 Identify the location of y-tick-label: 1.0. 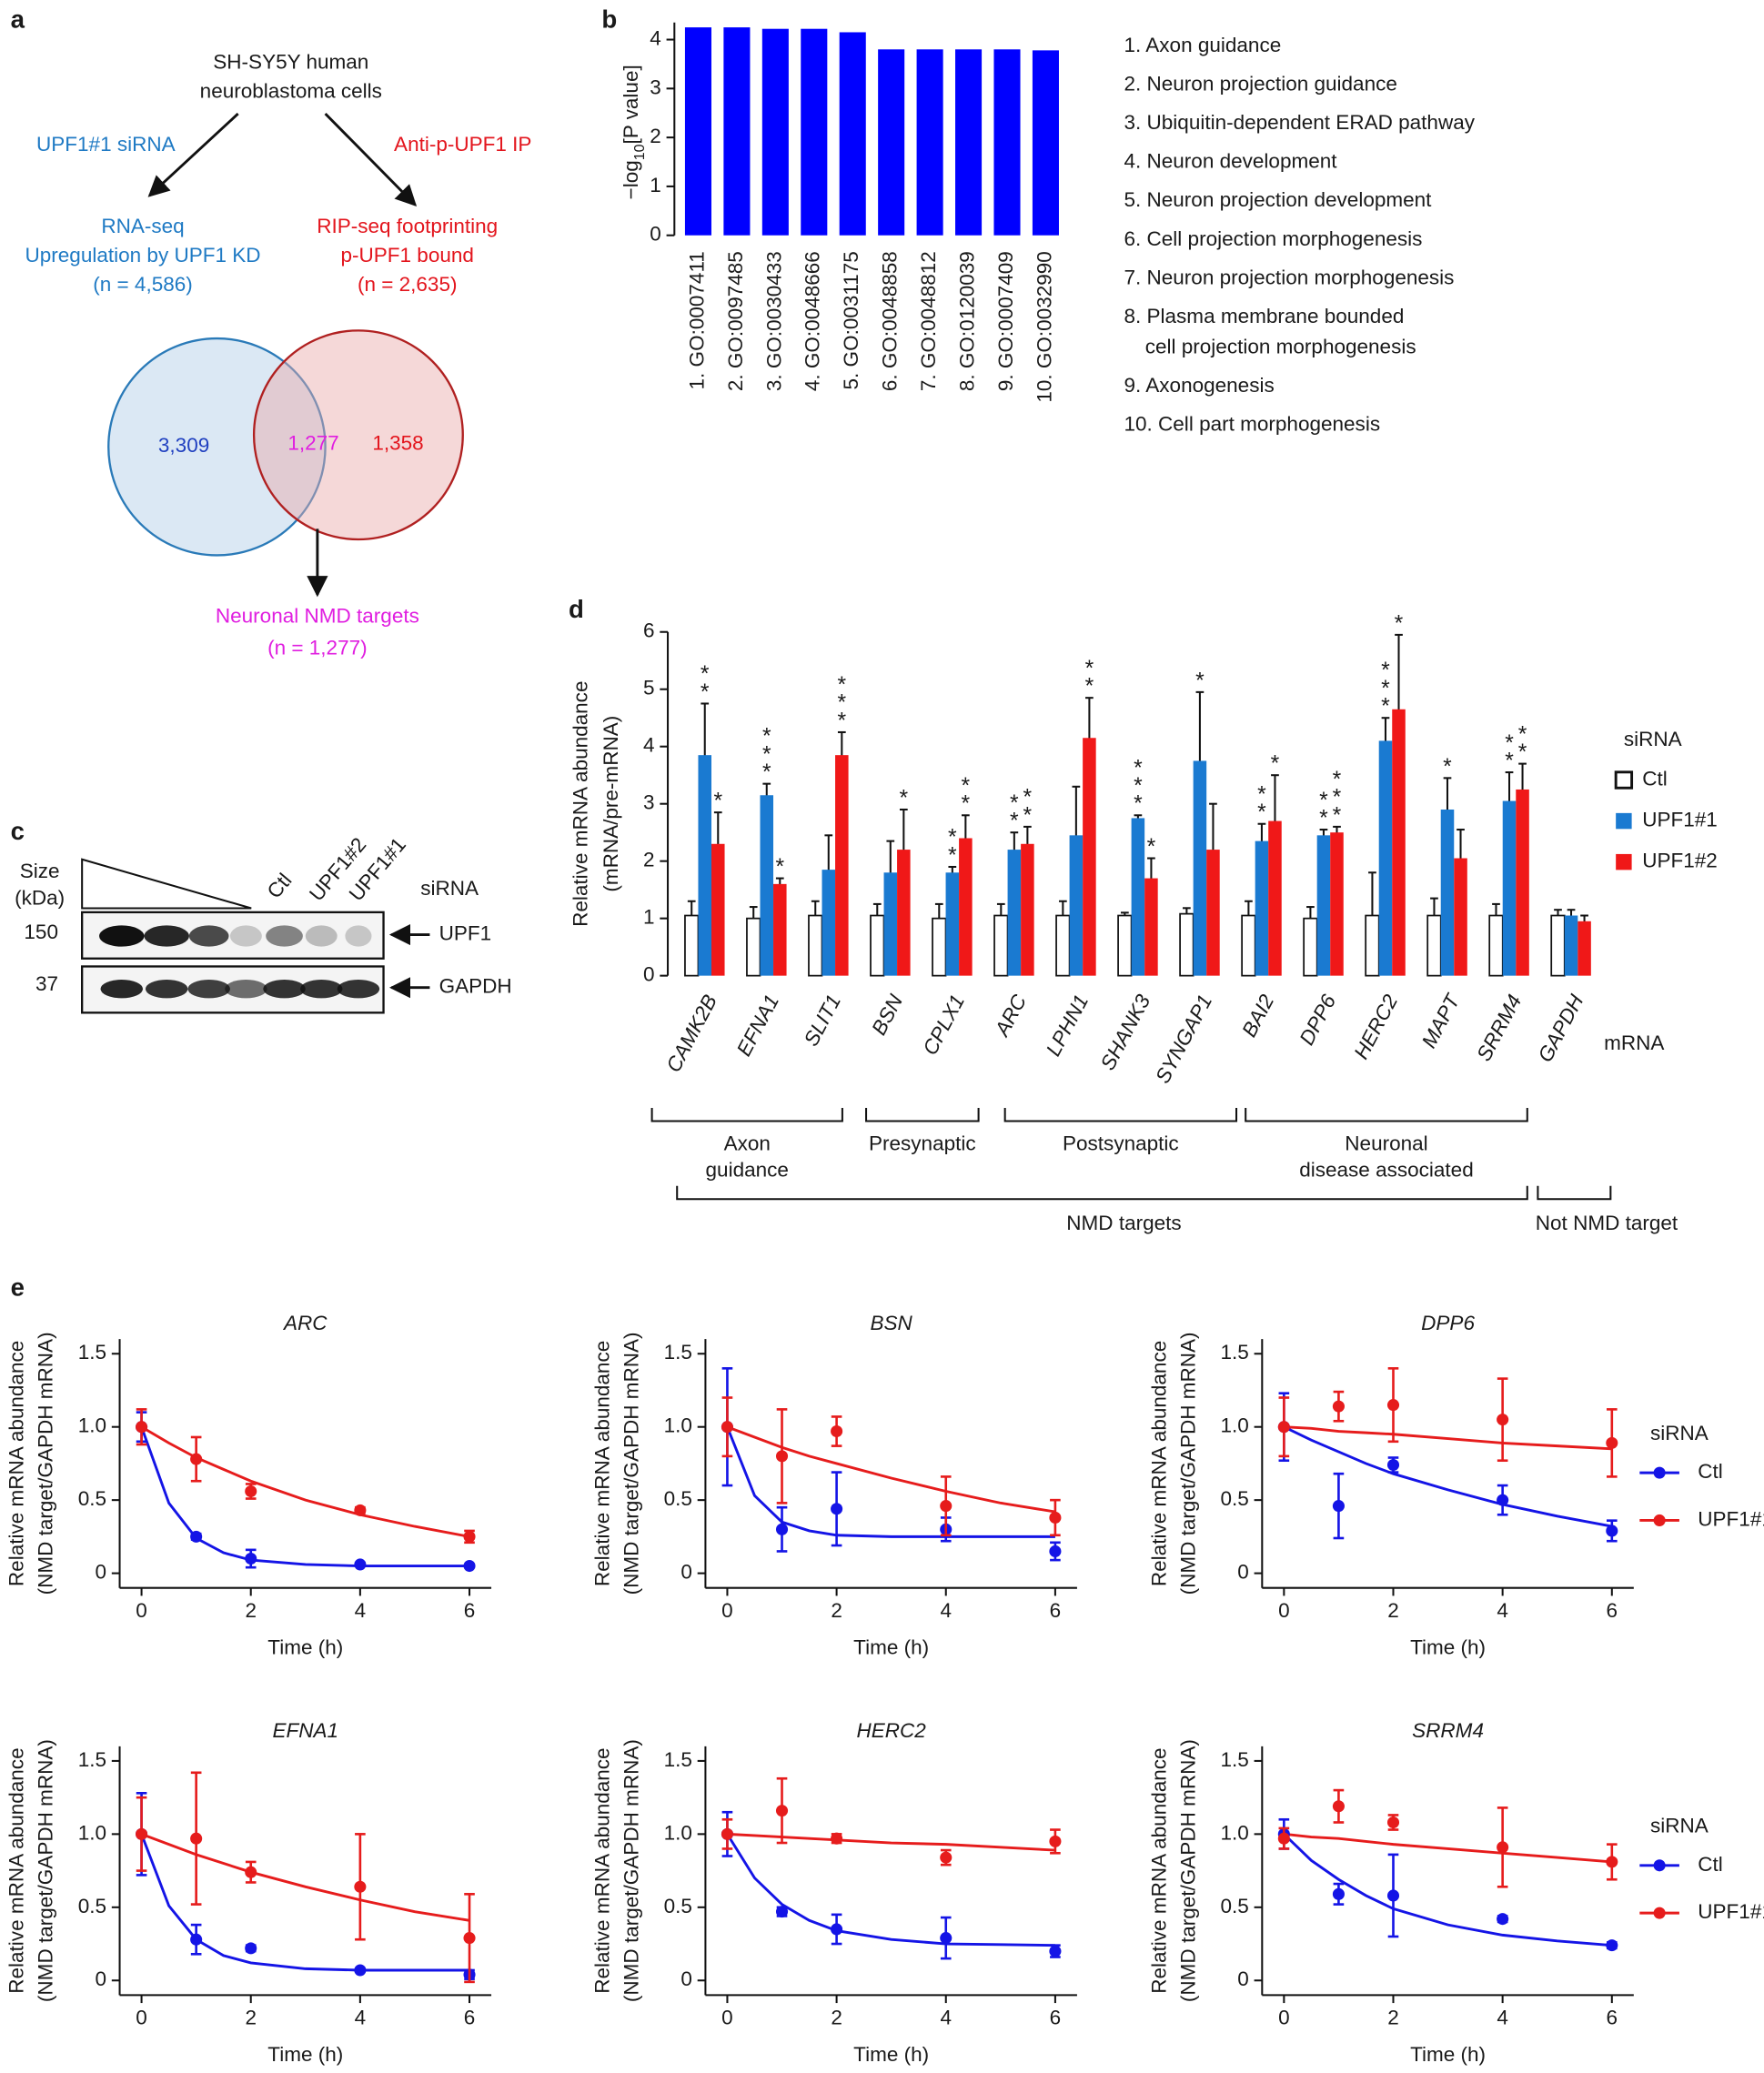
(678, 1833).